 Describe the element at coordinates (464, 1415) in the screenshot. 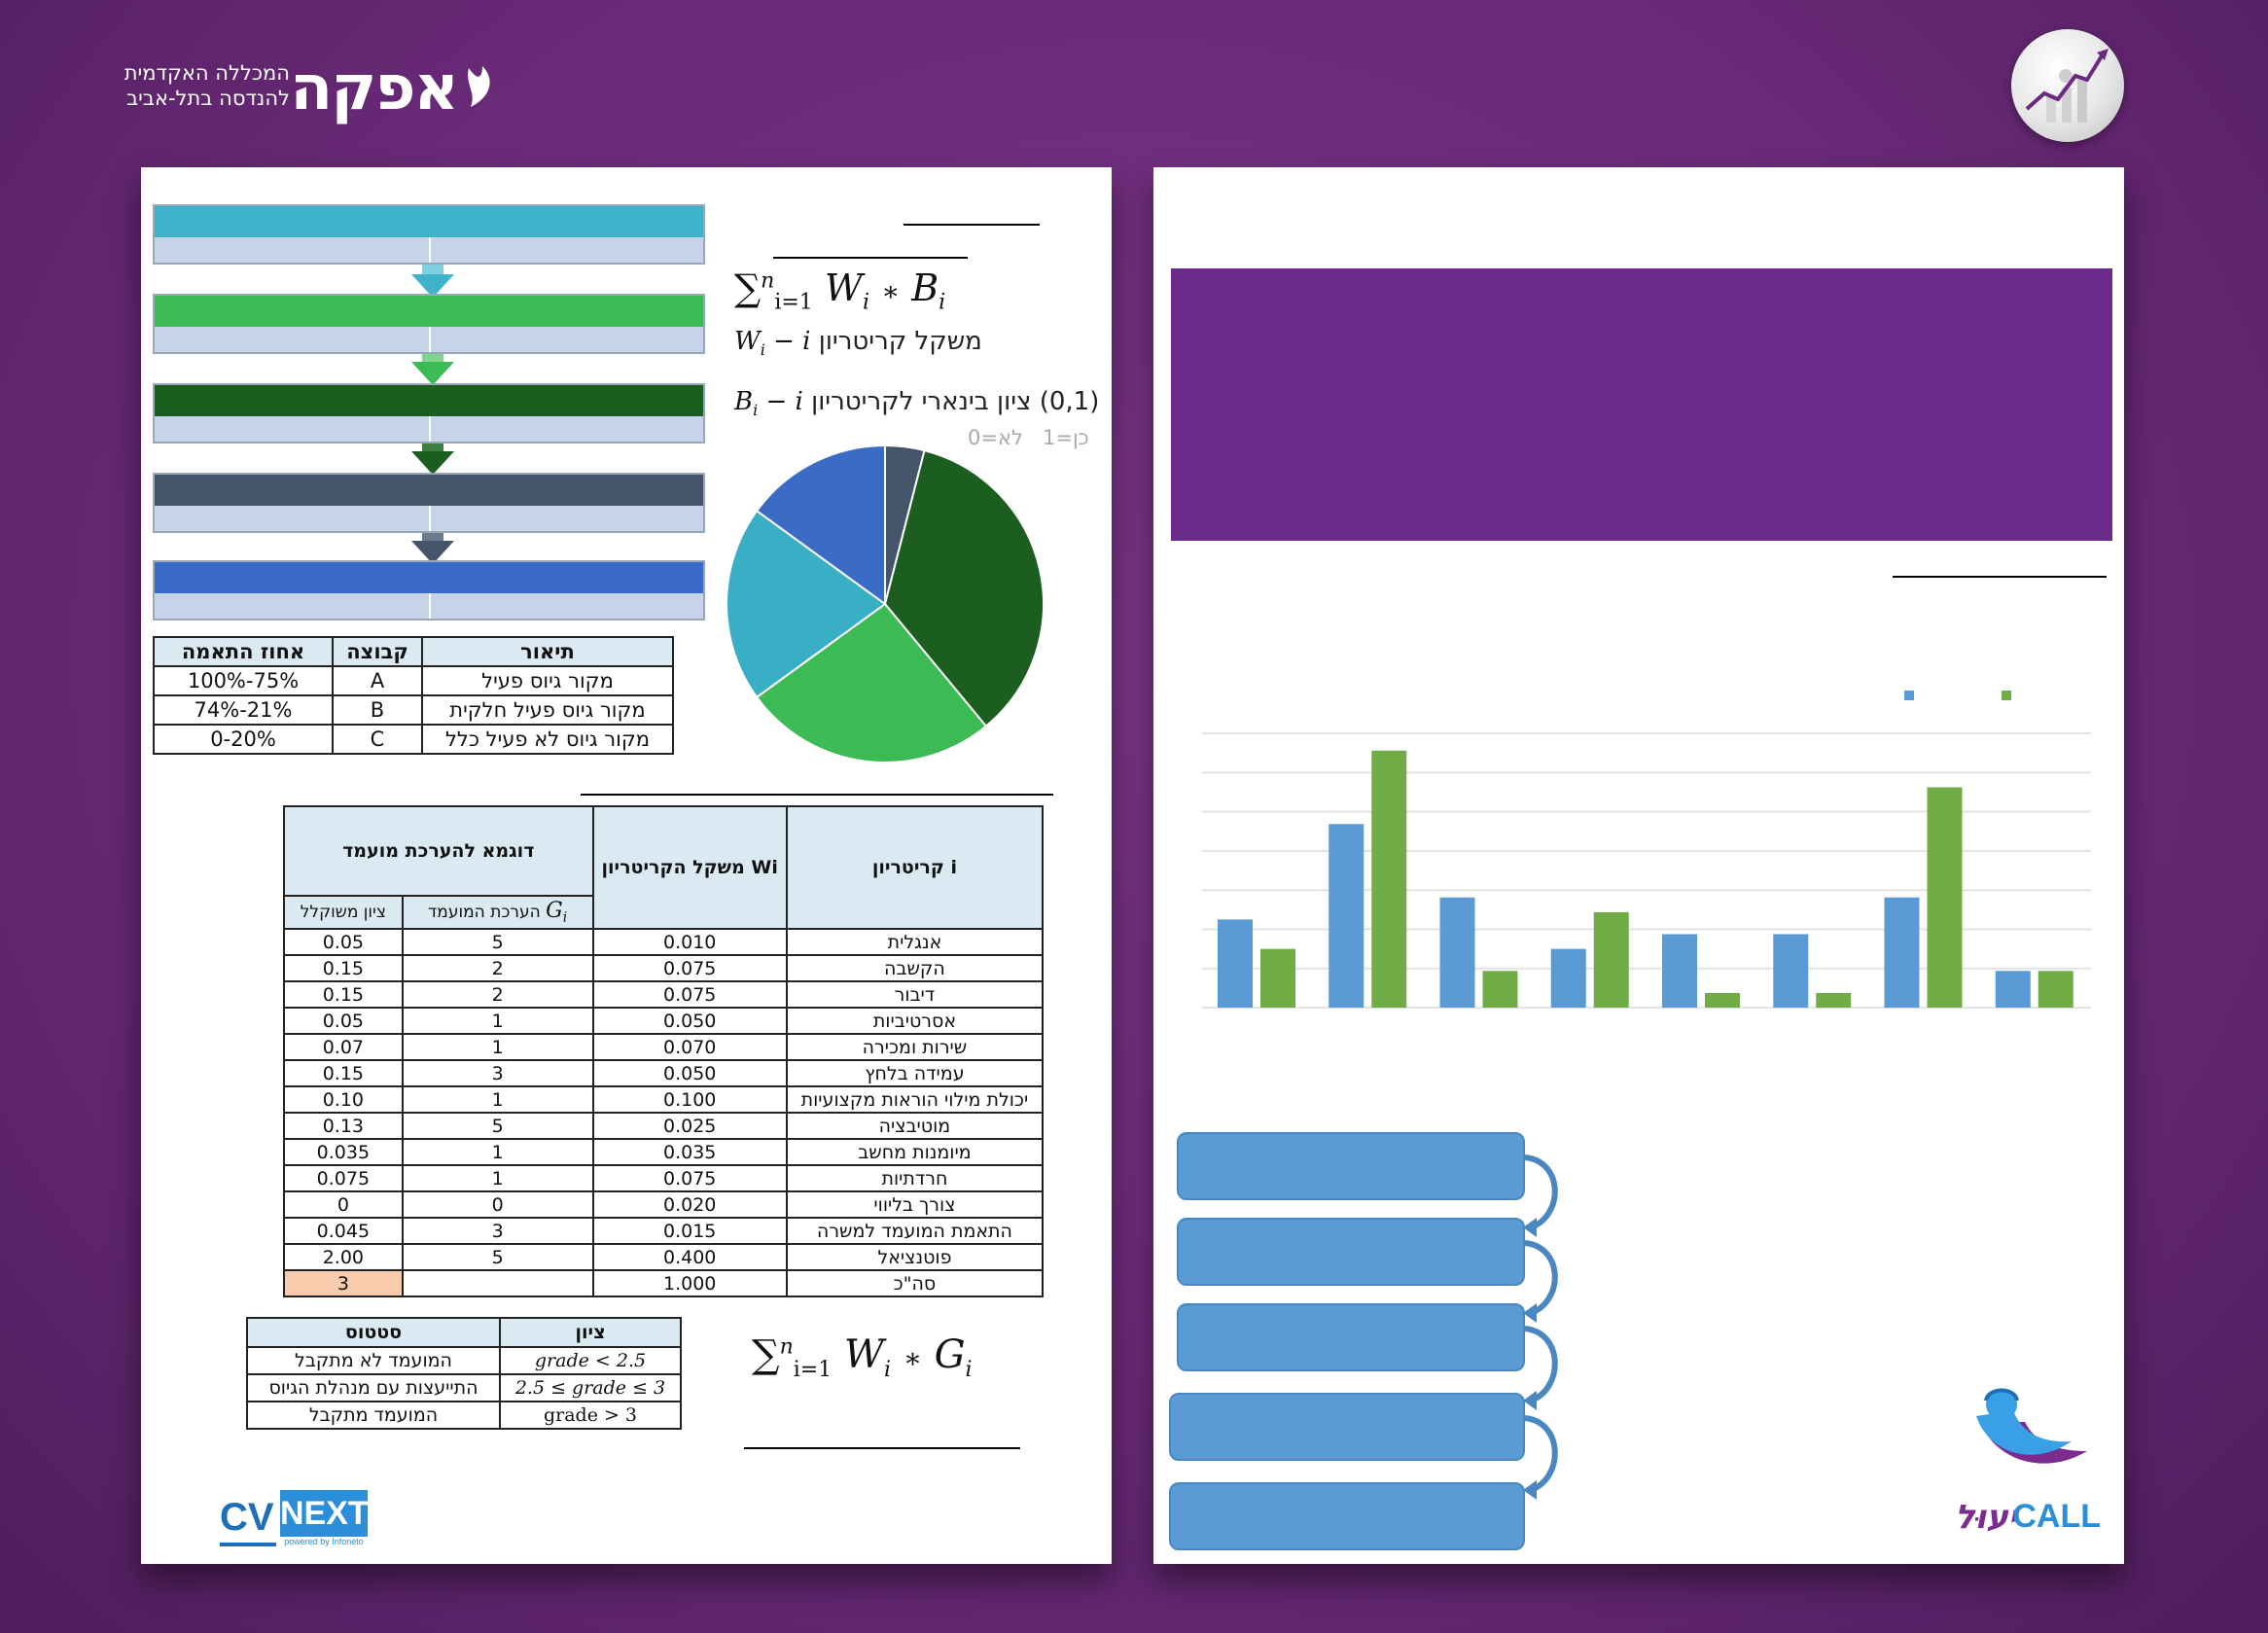

I see `table-row: המועמד מתקבל grade > 3` at that location.